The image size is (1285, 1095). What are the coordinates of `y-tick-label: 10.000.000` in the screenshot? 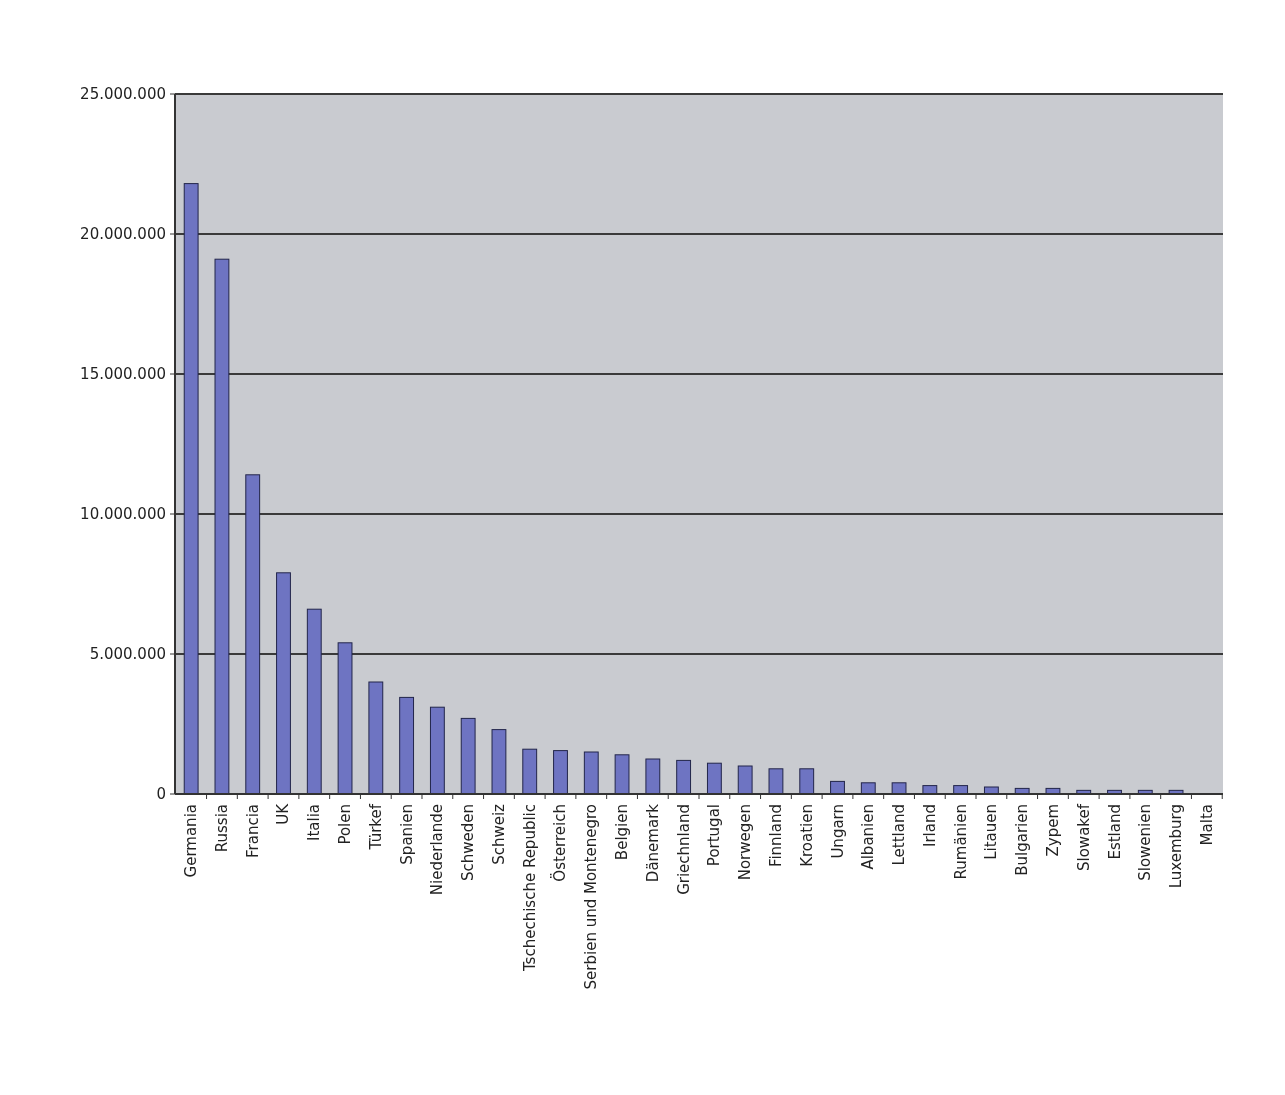 It's located at (123, 514).